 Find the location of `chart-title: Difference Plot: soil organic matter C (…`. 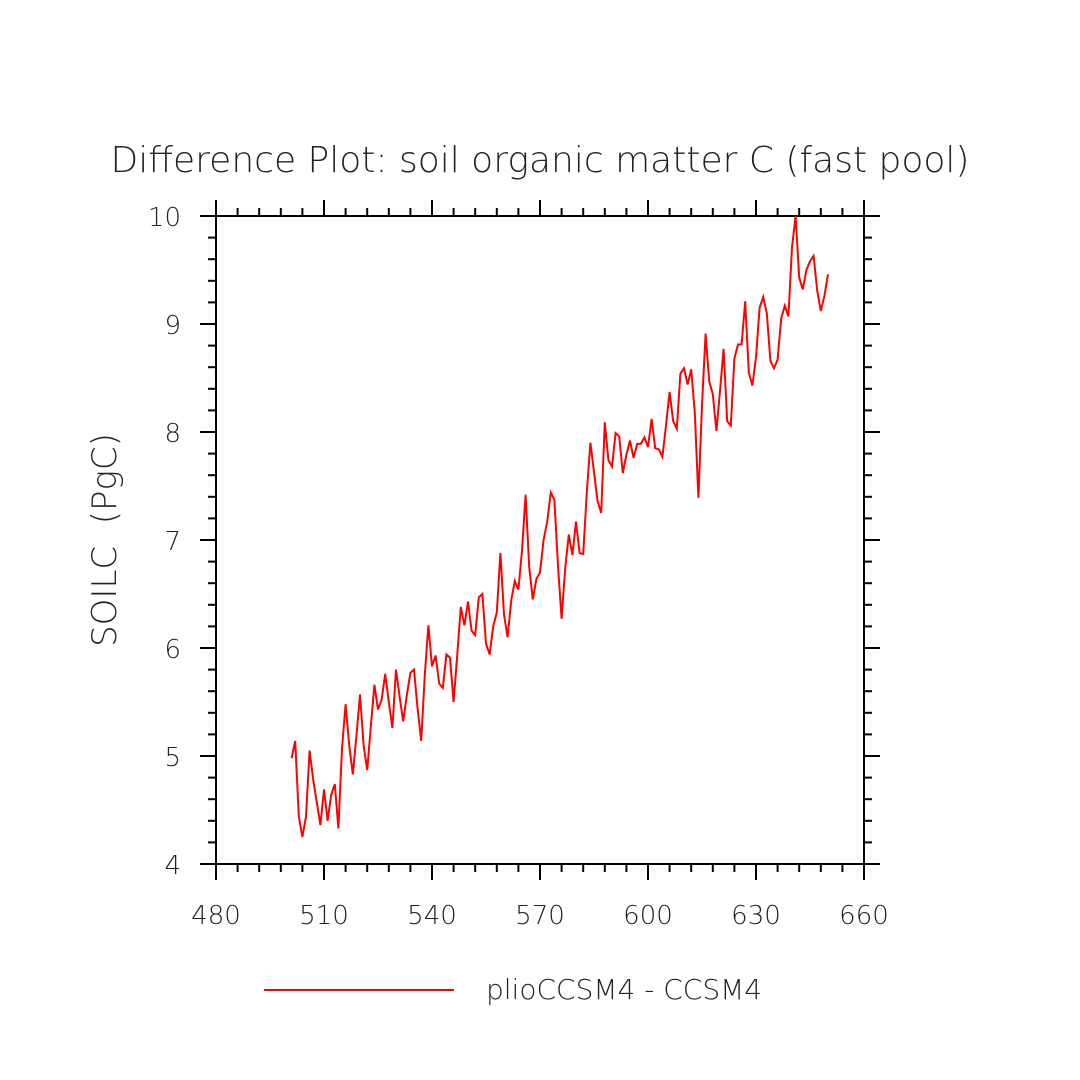

chart-title: Difference Plot: soil organic matter C (… is located at coordinates (540, 160).